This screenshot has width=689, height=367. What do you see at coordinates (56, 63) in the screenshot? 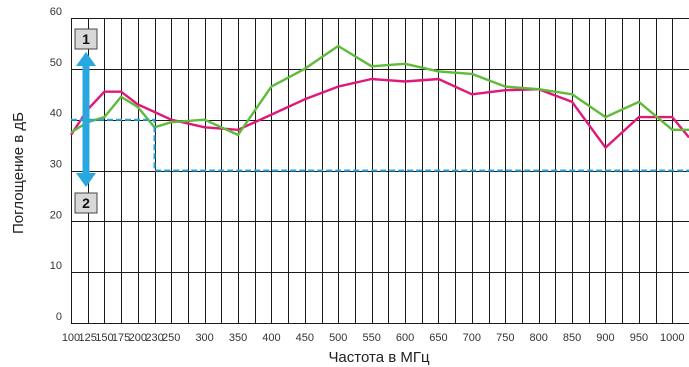
I see `y-tick-label: 50` at bounding box center [56, 63].